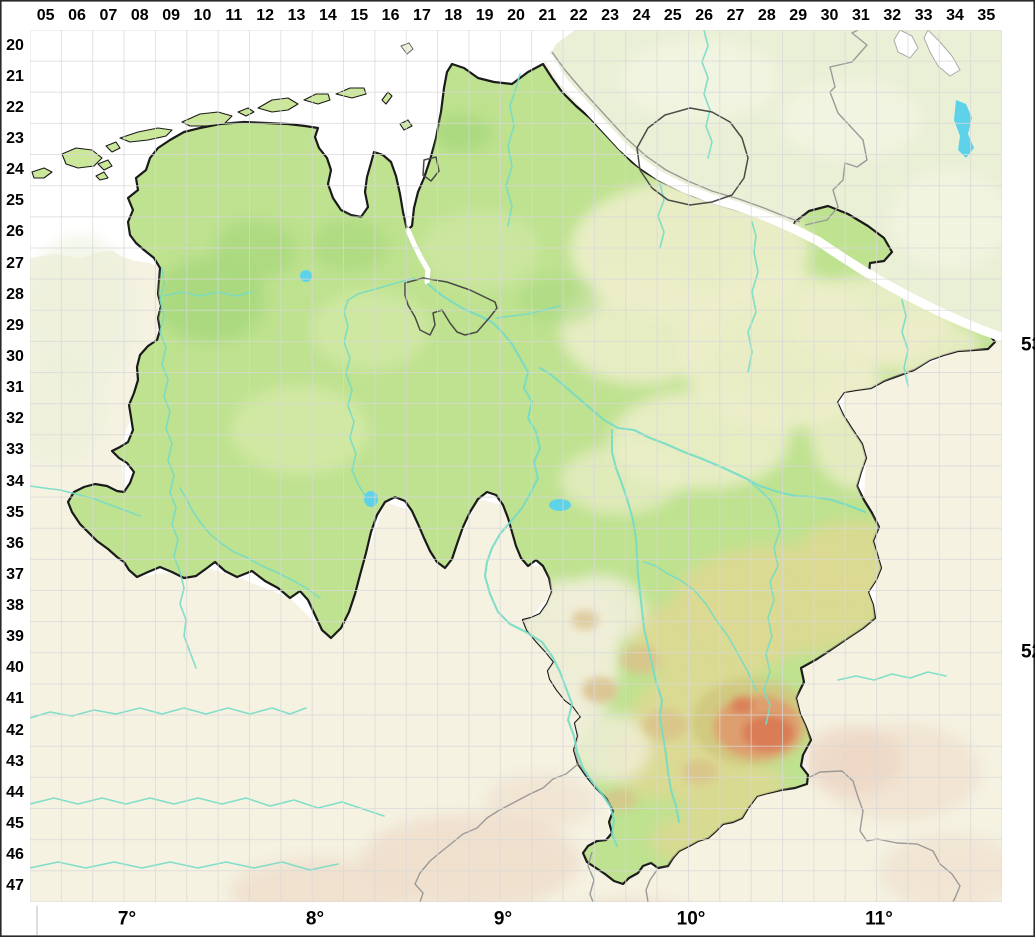  Describe the element at coordinates (15, 294) in the screenshot. I see `row-label-28: 28` at that location.